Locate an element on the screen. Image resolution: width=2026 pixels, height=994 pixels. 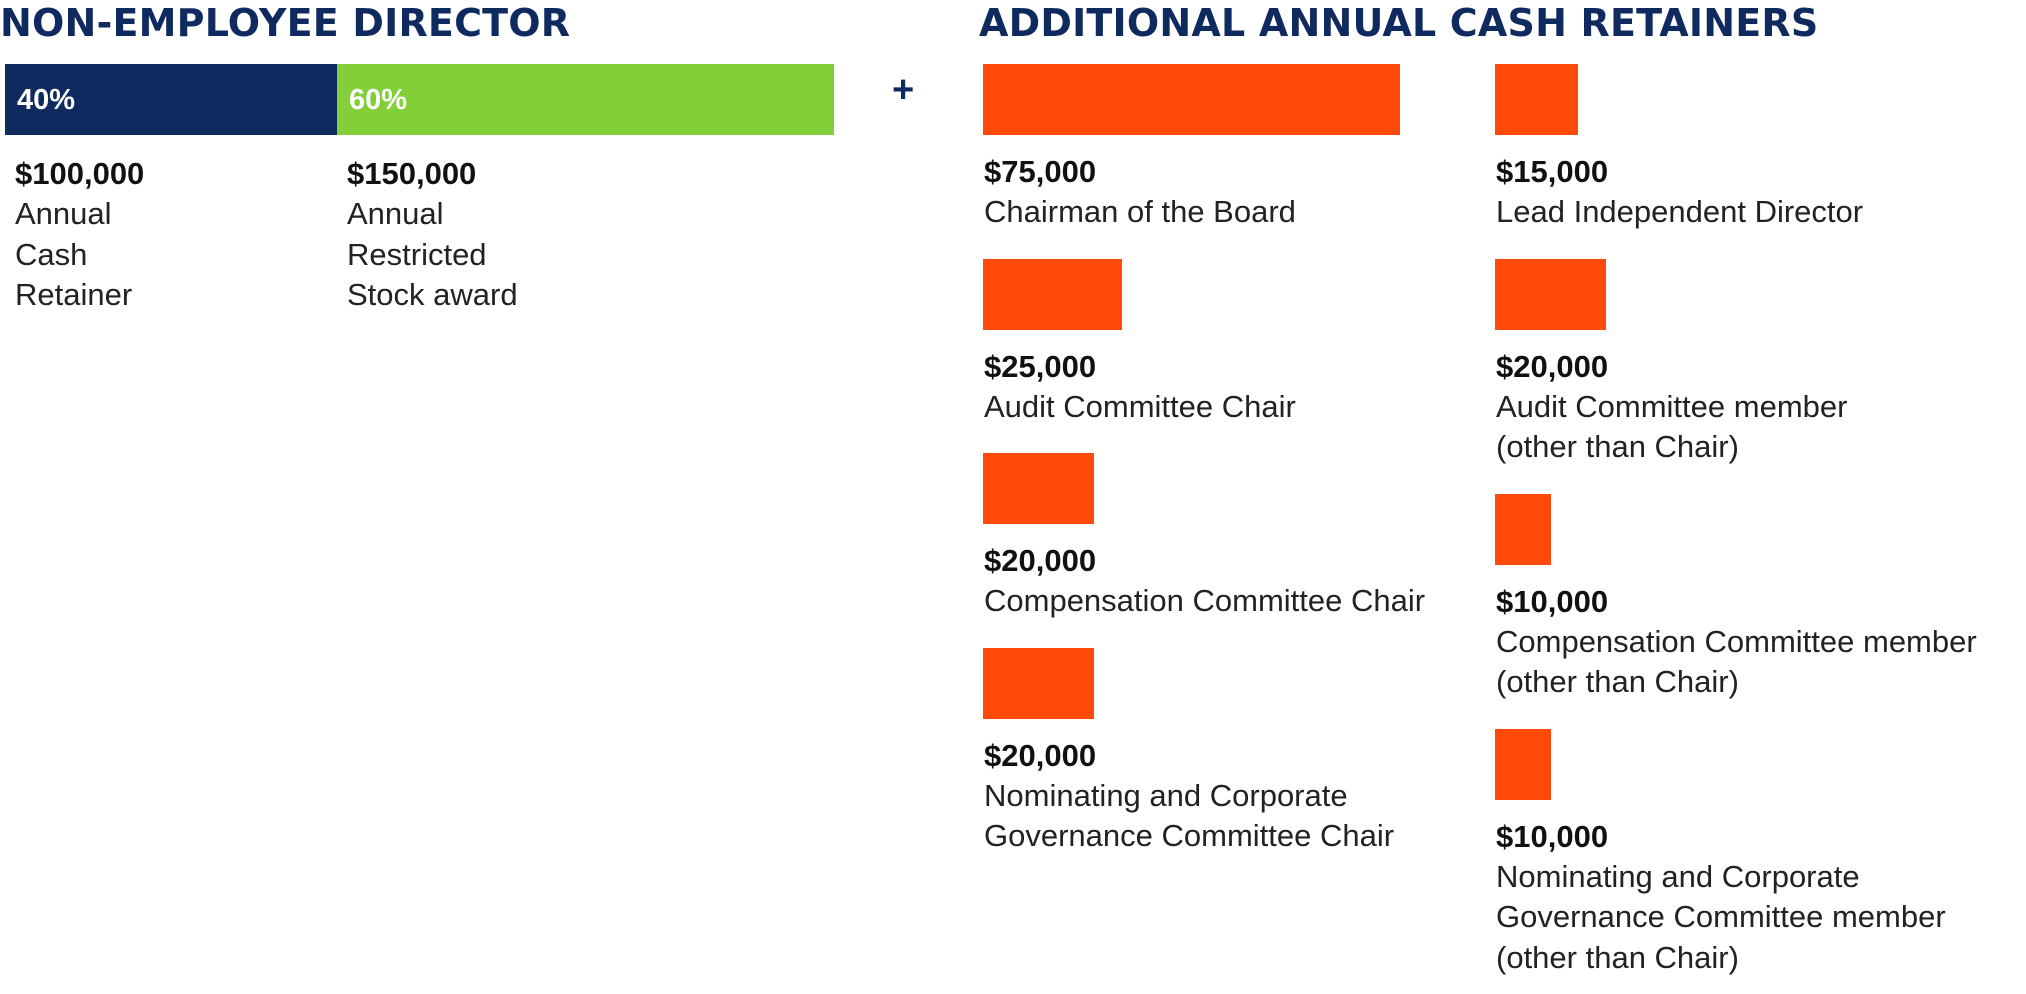
split-segment-value: $100,000 is located at coordinates (80, 173).